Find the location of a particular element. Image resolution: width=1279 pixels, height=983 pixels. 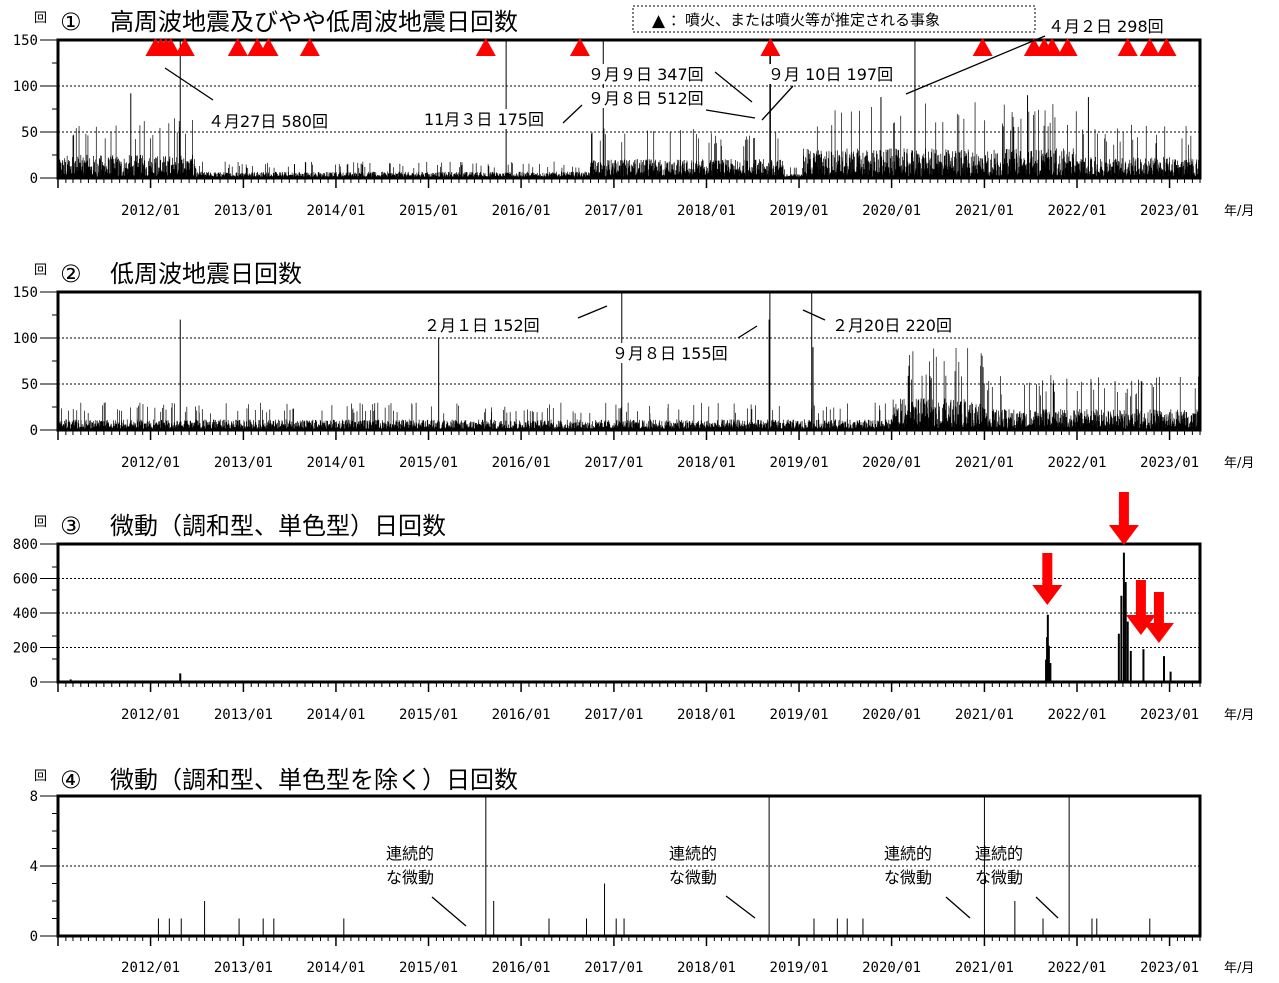

panel-1-number: ① is located at coordinates (71, 22).